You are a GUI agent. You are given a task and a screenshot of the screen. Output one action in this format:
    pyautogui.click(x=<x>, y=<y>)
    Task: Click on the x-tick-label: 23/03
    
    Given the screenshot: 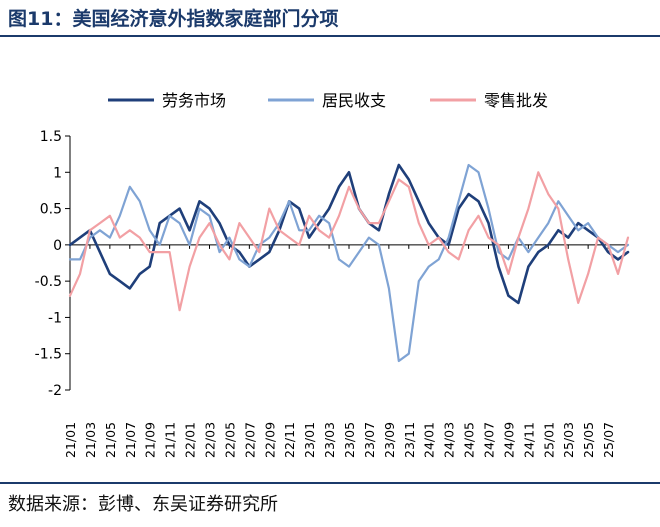 What is the action you would take?
    pyautogui.click(x=329, y=440)
    